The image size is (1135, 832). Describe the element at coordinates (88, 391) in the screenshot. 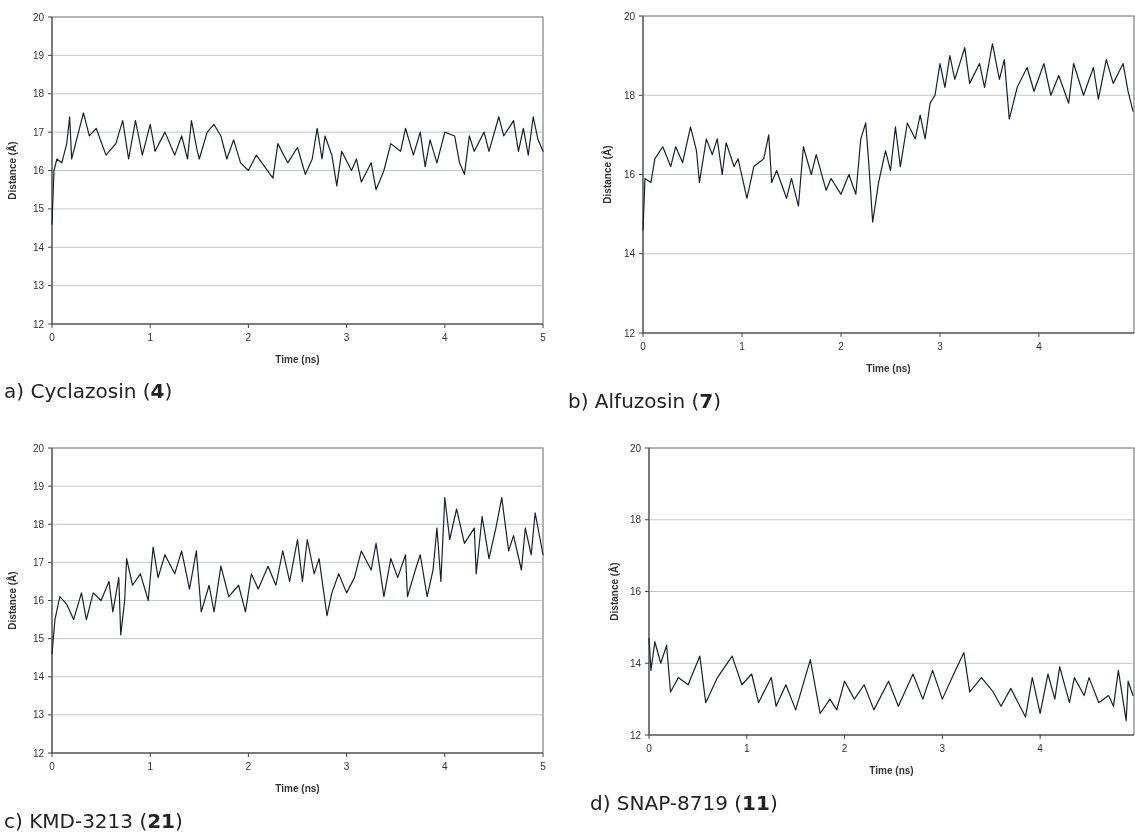

I see `text: a) Cyclazosin (4)` at that location.